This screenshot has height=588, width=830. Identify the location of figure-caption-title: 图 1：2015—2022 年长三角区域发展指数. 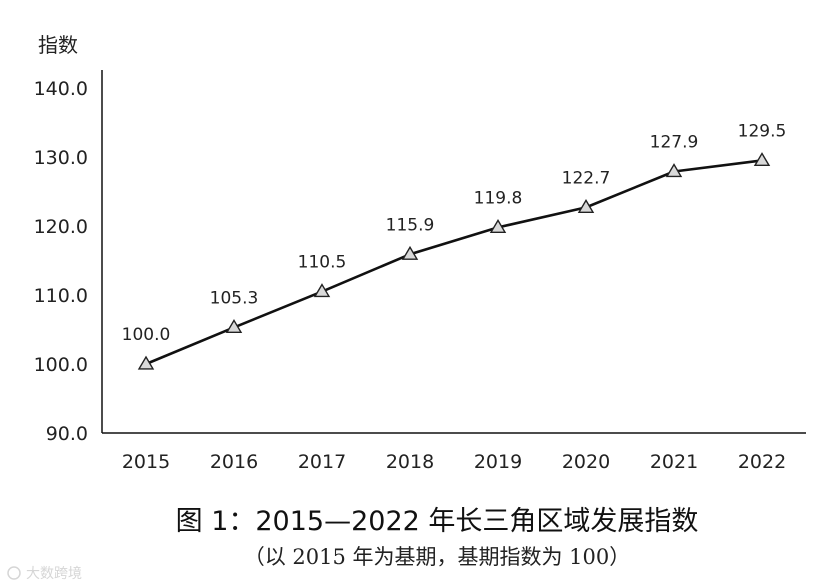
(437, 521).